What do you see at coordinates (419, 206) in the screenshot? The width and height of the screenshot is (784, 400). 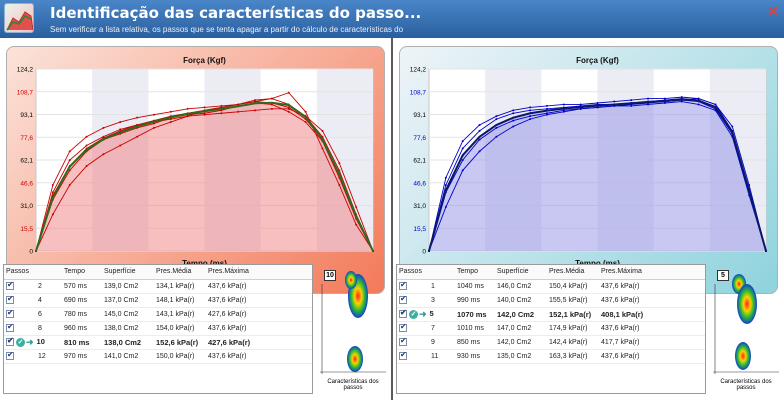 I see `y-tick-label: 31,0` at bounding box center [419, 206].